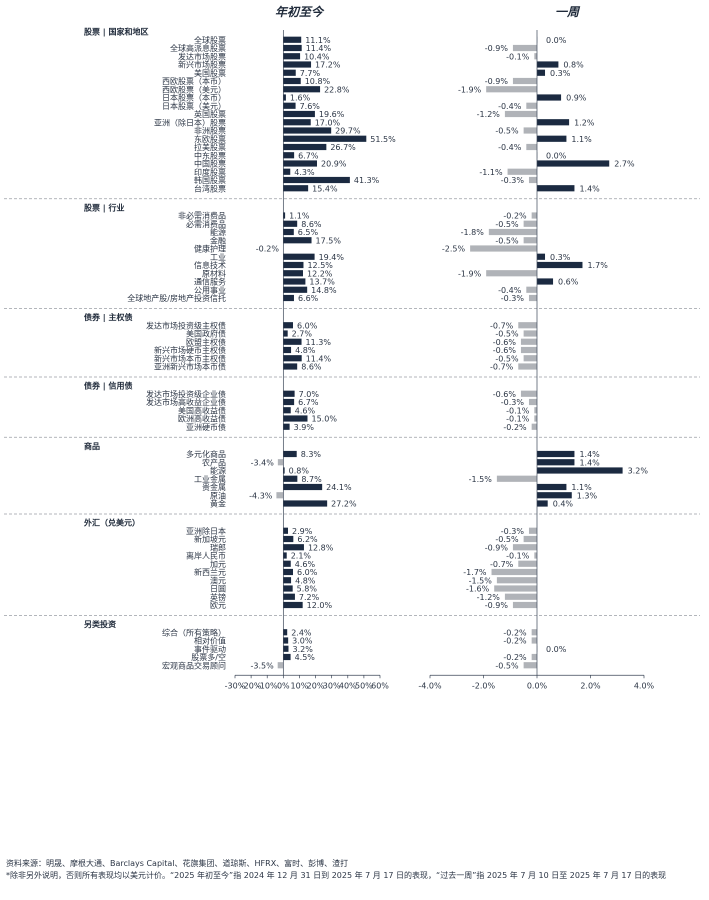 The image size is (709, 900). I want to click on ytd-value-label: 17.5%, so click(329, 240).